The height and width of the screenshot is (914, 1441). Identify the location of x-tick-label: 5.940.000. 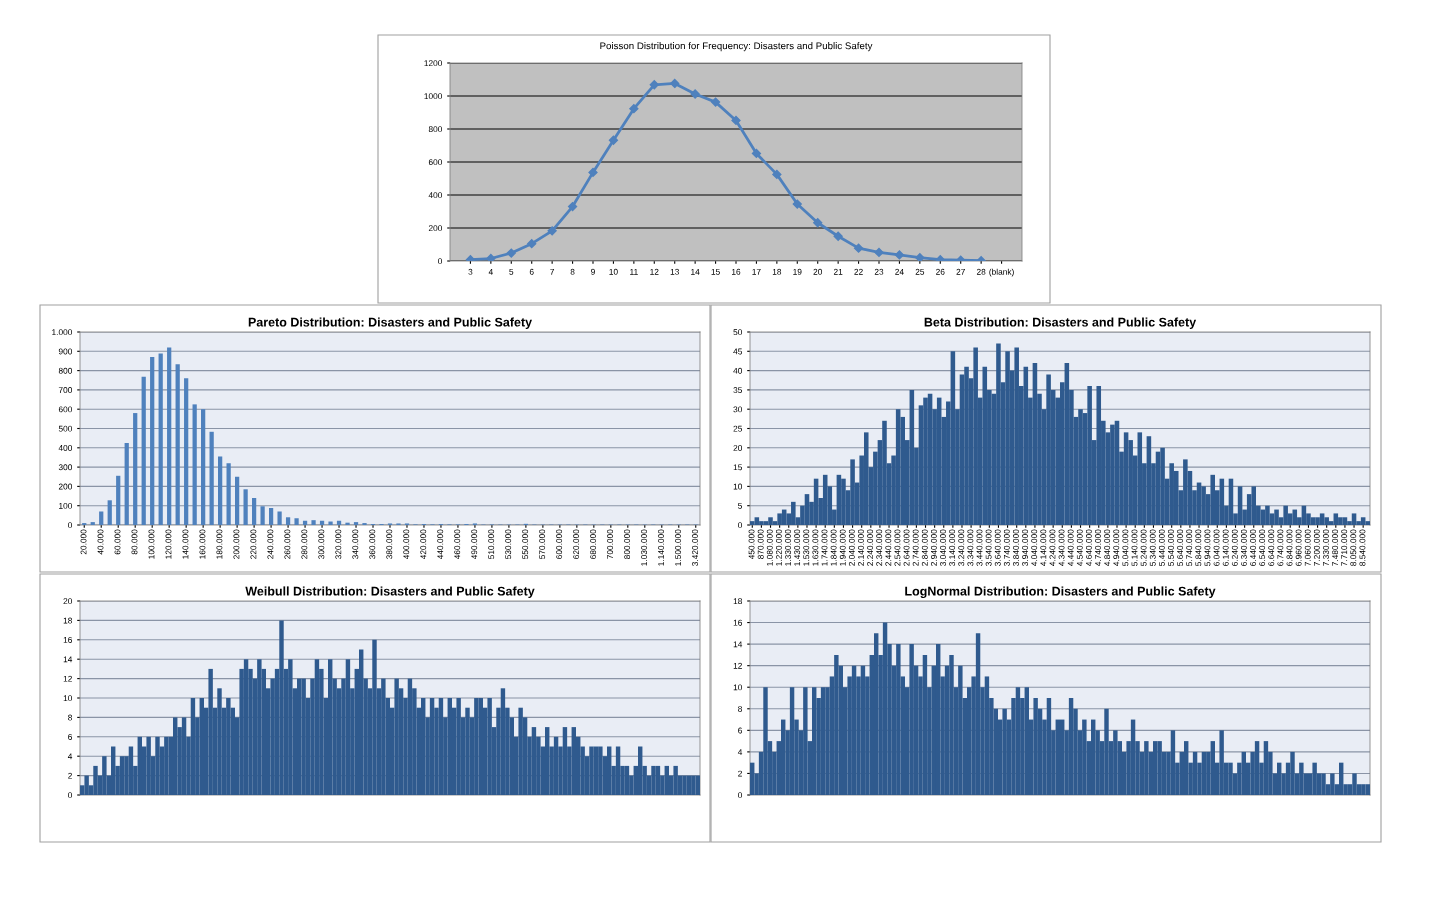
(1207, 547).